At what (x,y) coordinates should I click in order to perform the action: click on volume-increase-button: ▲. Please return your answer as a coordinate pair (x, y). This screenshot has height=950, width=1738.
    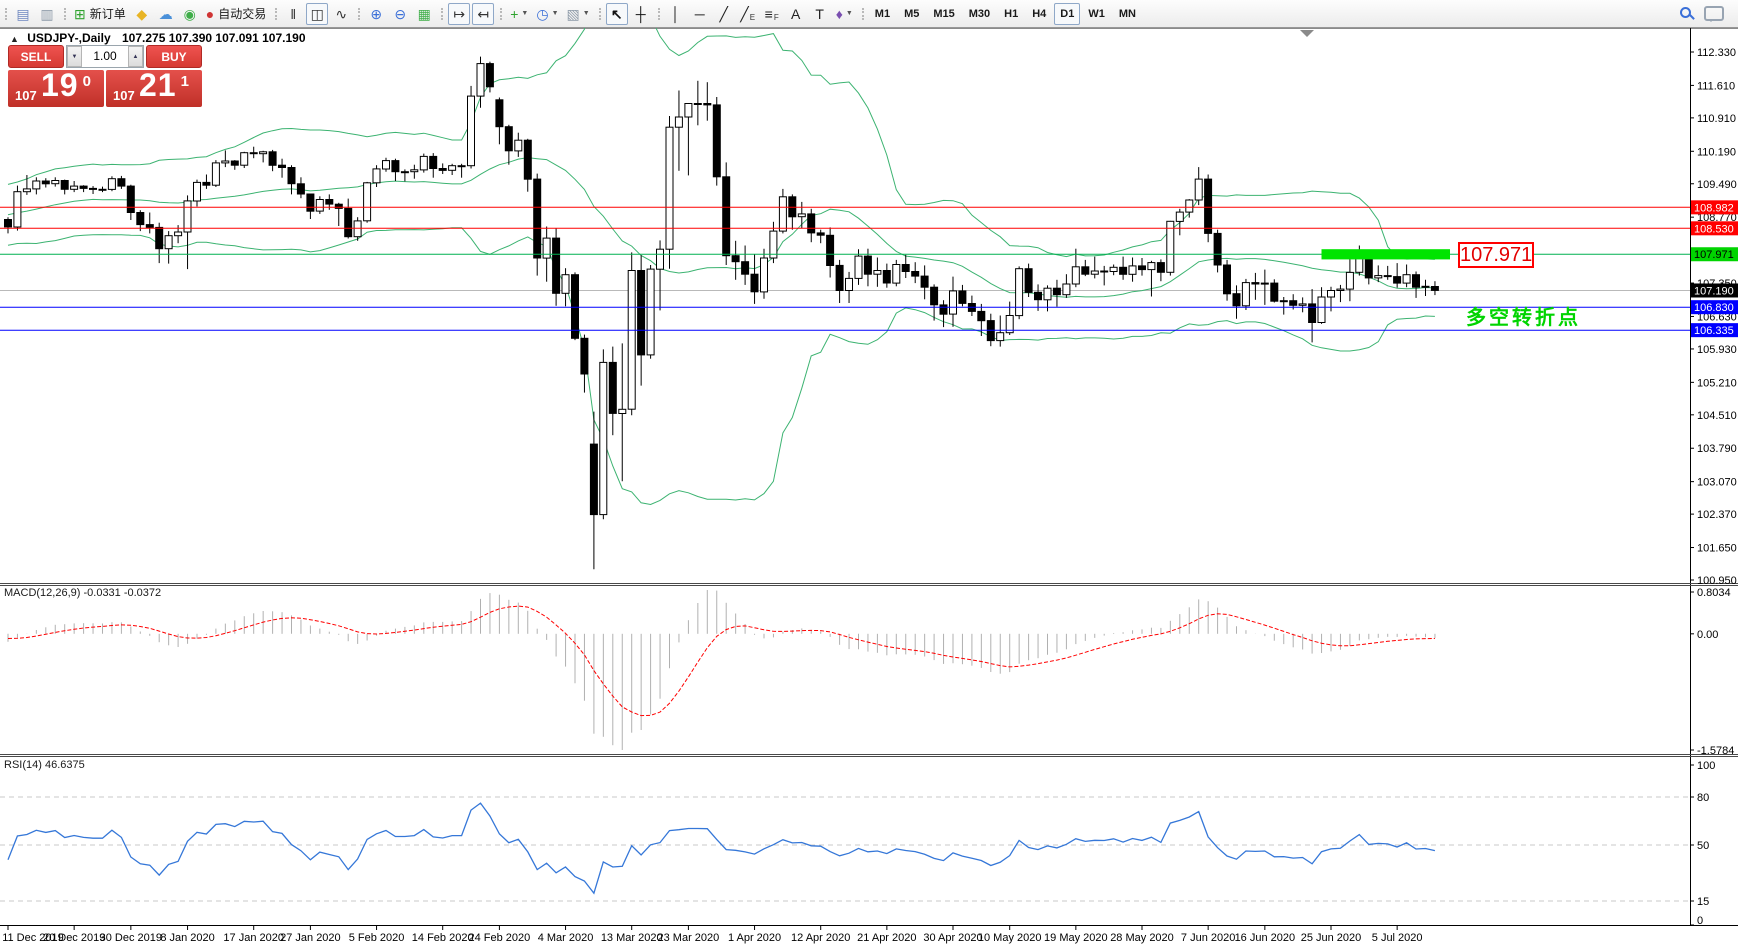
    Looking at the image, I should click on (135, 56).